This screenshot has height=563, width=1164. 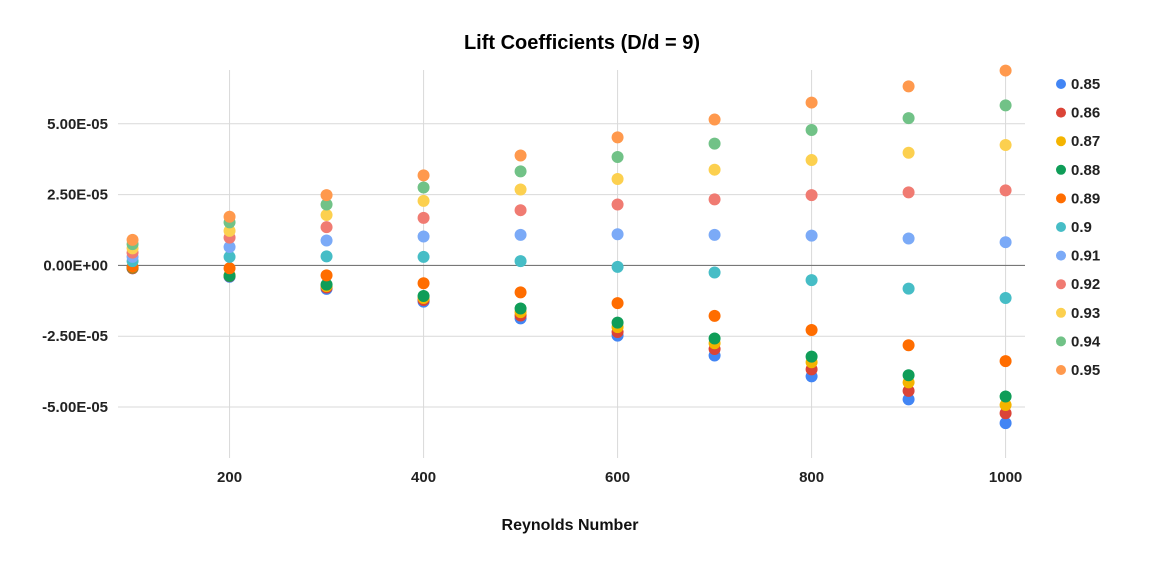 What do you see at coordinates (617, 477) in the screenshot?
I see `x-tick-label: 600` at bounding box center [617, 477].